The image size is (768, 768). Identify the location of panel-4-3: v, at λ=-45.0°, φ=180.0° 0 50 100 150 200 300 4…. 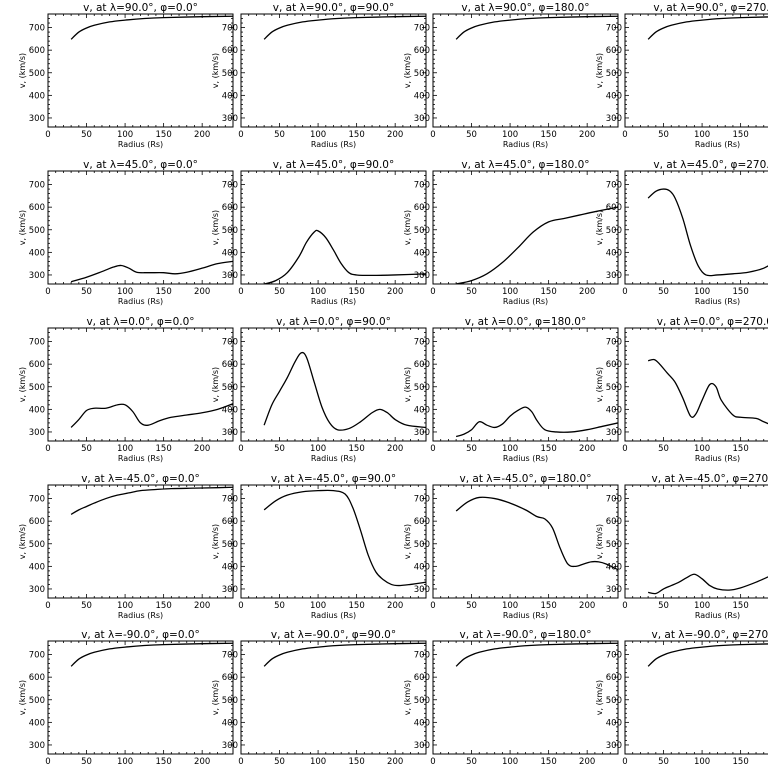
(511, 546).